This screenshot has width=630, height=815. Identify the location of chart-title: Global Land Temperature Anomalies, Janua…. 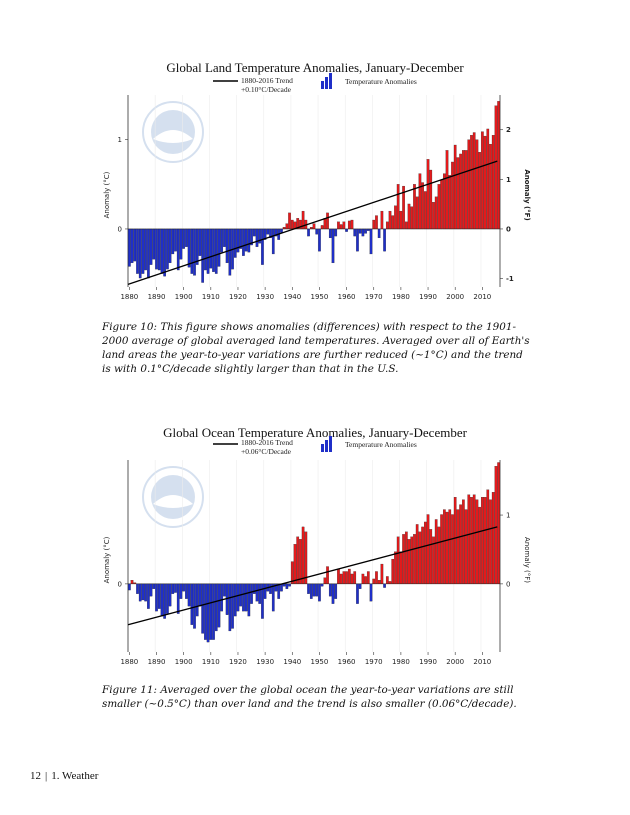
(315, 67).